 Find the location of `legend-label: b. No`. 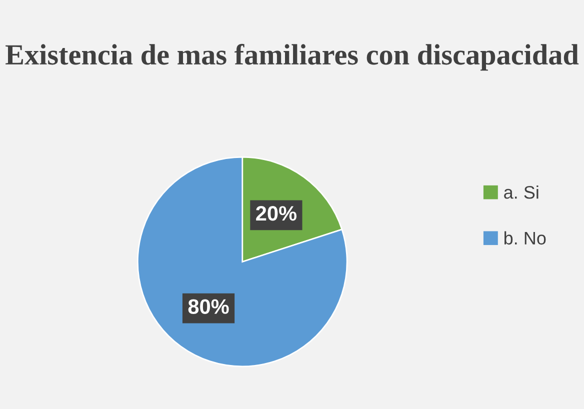

legend-label: b. No is located at coordinates (525, 238).